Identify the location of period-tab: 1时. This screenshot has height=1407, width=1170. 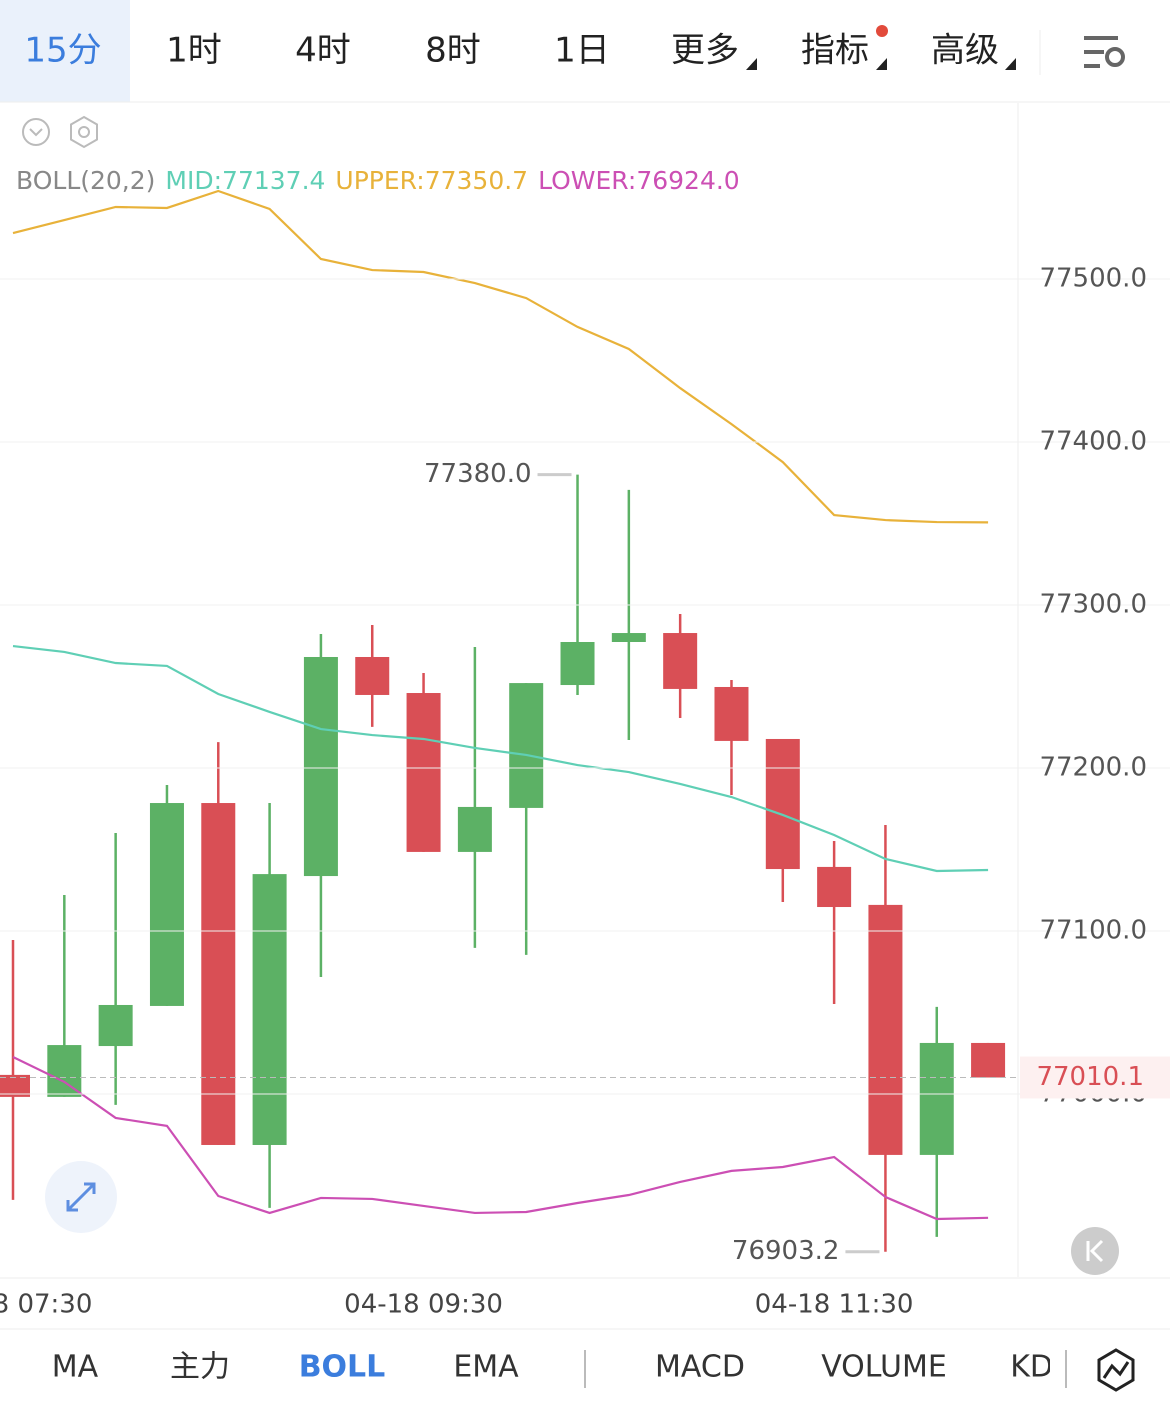
(194, 51).